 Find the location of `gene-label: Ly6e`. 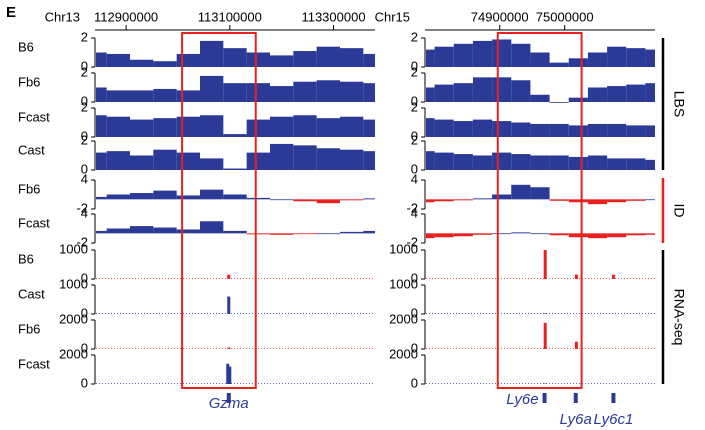

gene-label: Ly6e is located at coordinates (522, 399).